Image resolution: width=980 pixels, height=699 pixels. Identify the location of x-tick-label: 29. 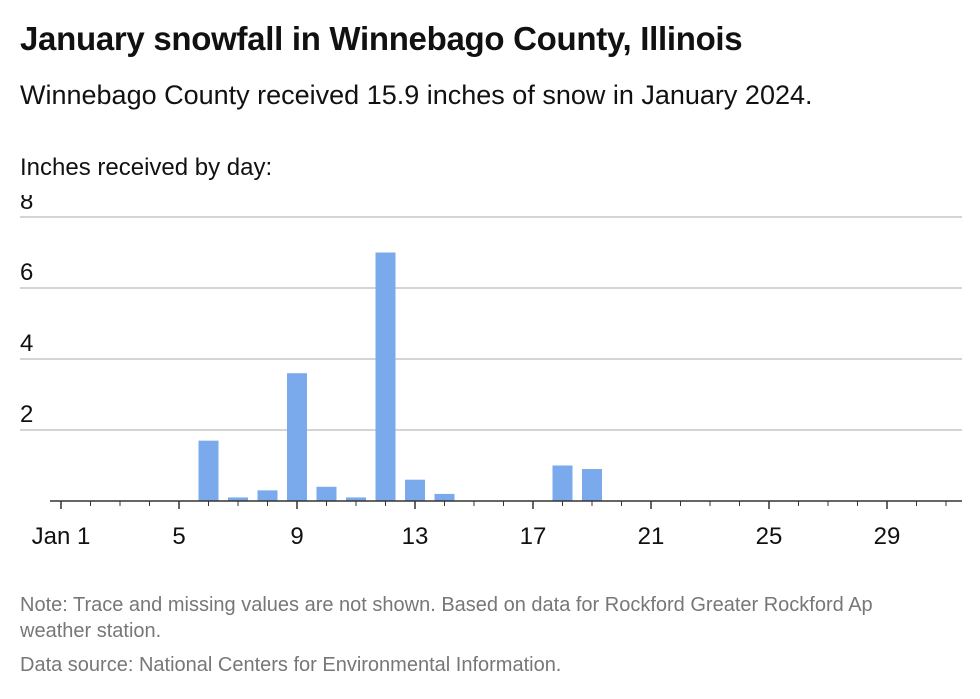
(887, 536).